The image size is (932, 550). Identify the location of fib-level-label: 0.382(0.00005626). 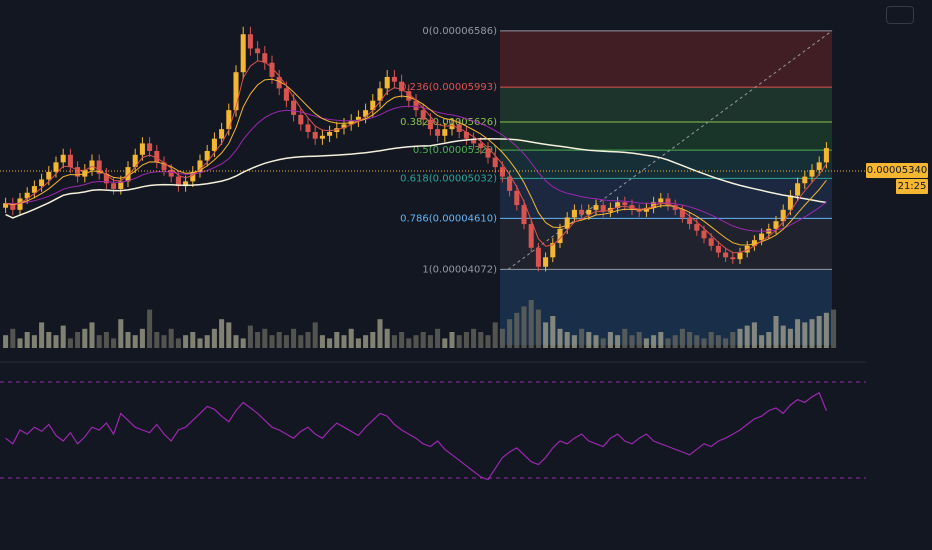
(448, 122).